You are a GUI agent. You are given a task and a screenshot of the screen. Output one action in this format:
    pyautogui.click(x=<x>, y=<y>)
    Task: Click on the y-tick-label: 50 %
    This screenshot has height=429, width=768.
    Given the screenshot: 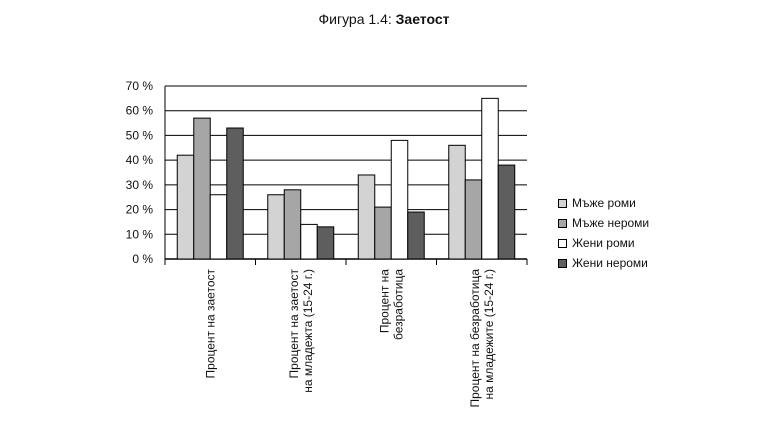 What is the action you would take?
    pyautogui.click(x=140, y=135)
    